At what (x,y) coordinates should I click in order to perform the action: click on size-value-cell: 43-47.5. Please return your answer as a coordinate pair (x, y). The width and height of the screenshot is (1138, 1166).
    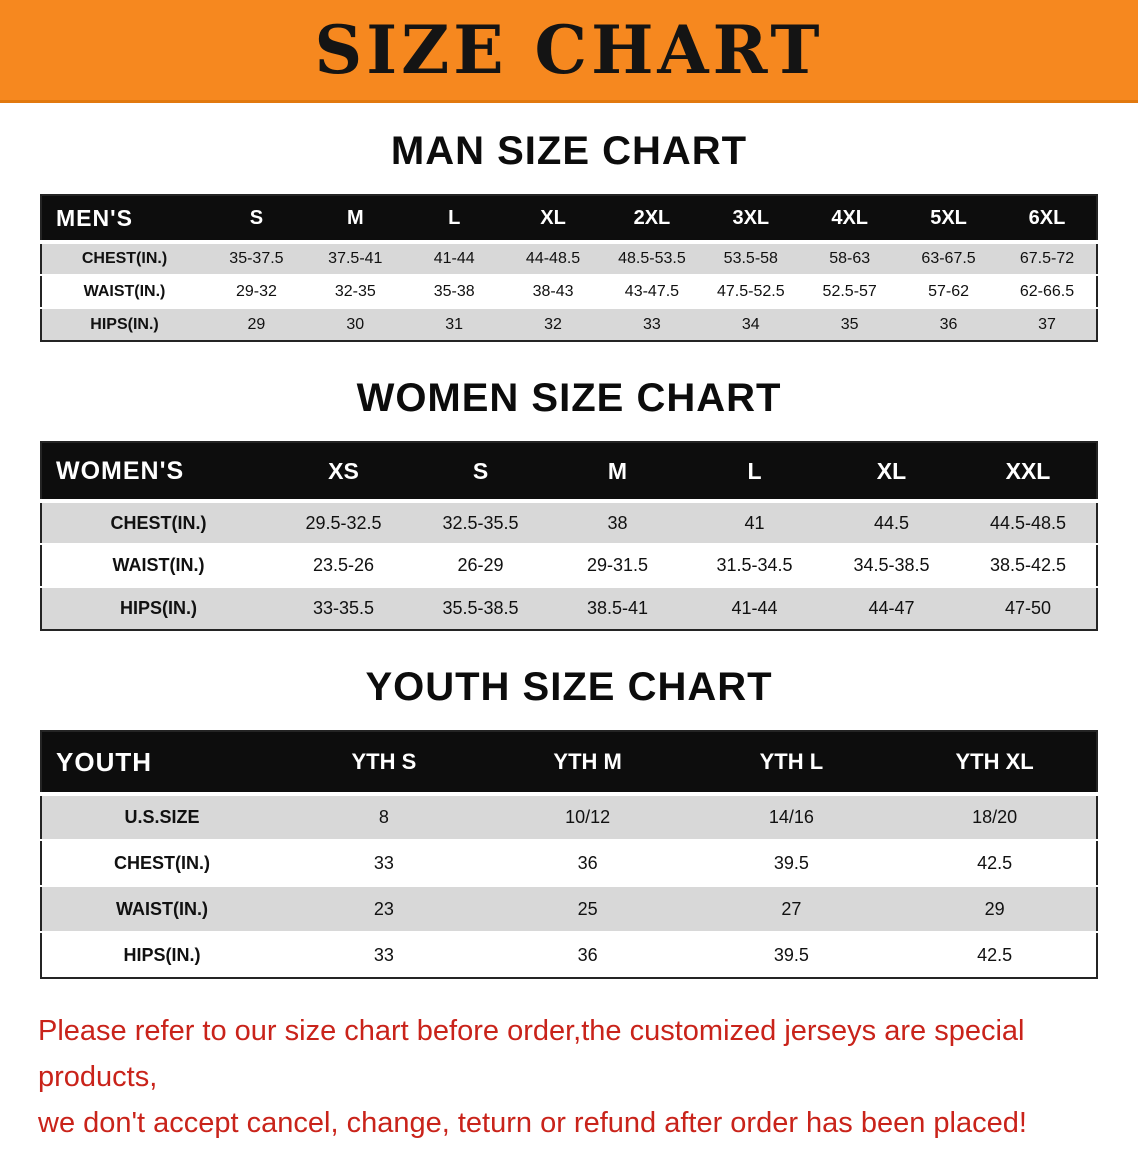
    Looking at the image, I should click on (652, 291).